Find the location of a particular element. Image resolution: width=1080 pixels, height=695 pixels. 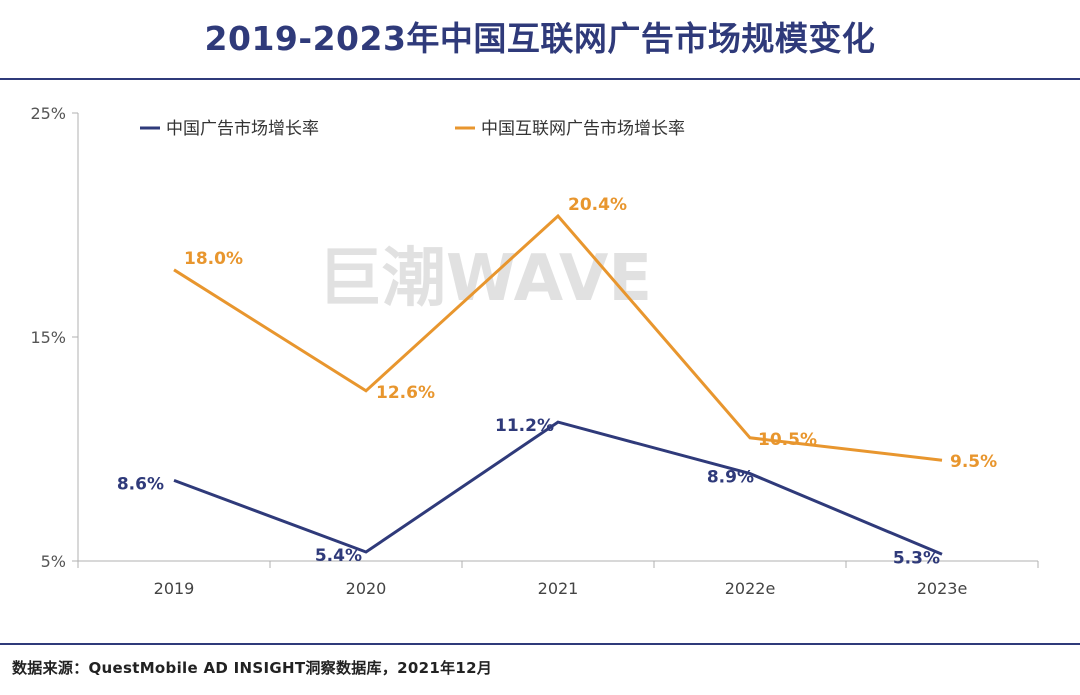

y-tick-label: 25% is located at coordinates (48, 113).